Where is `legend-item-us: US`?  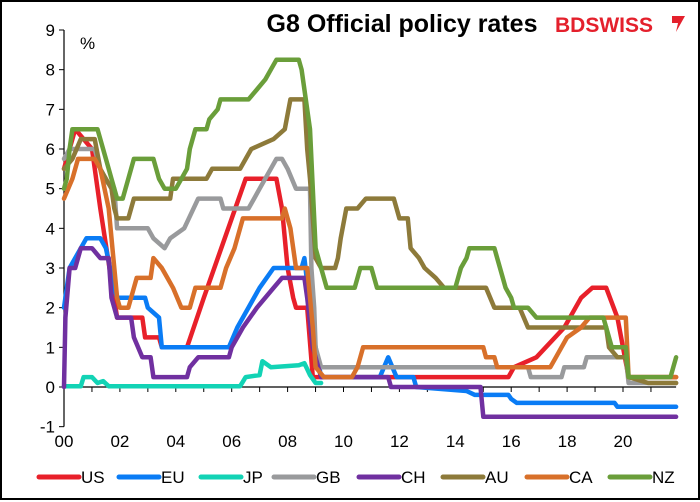
legend-item-us: US is located at coordinates (70, 477).